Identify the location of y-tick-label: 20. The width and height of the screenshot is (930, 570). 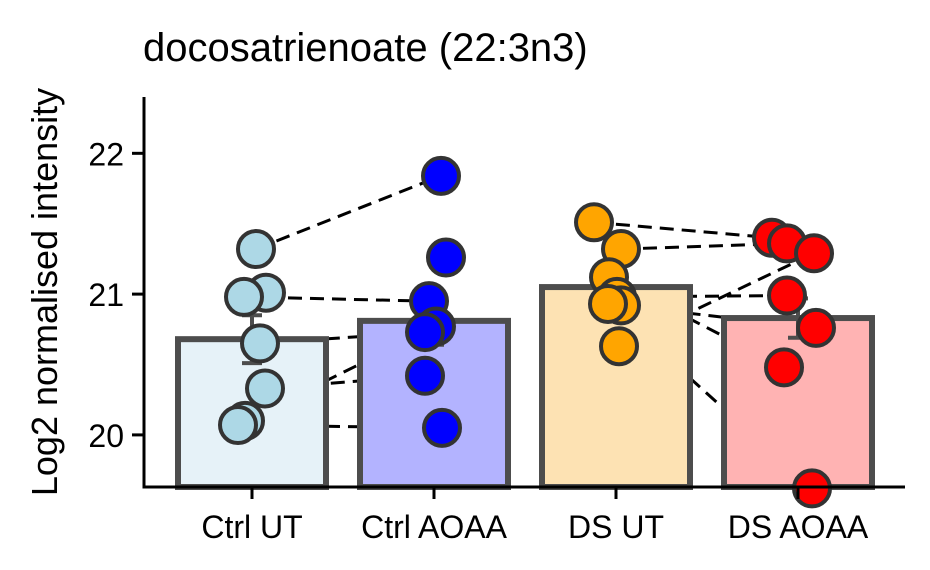
(106, 436).